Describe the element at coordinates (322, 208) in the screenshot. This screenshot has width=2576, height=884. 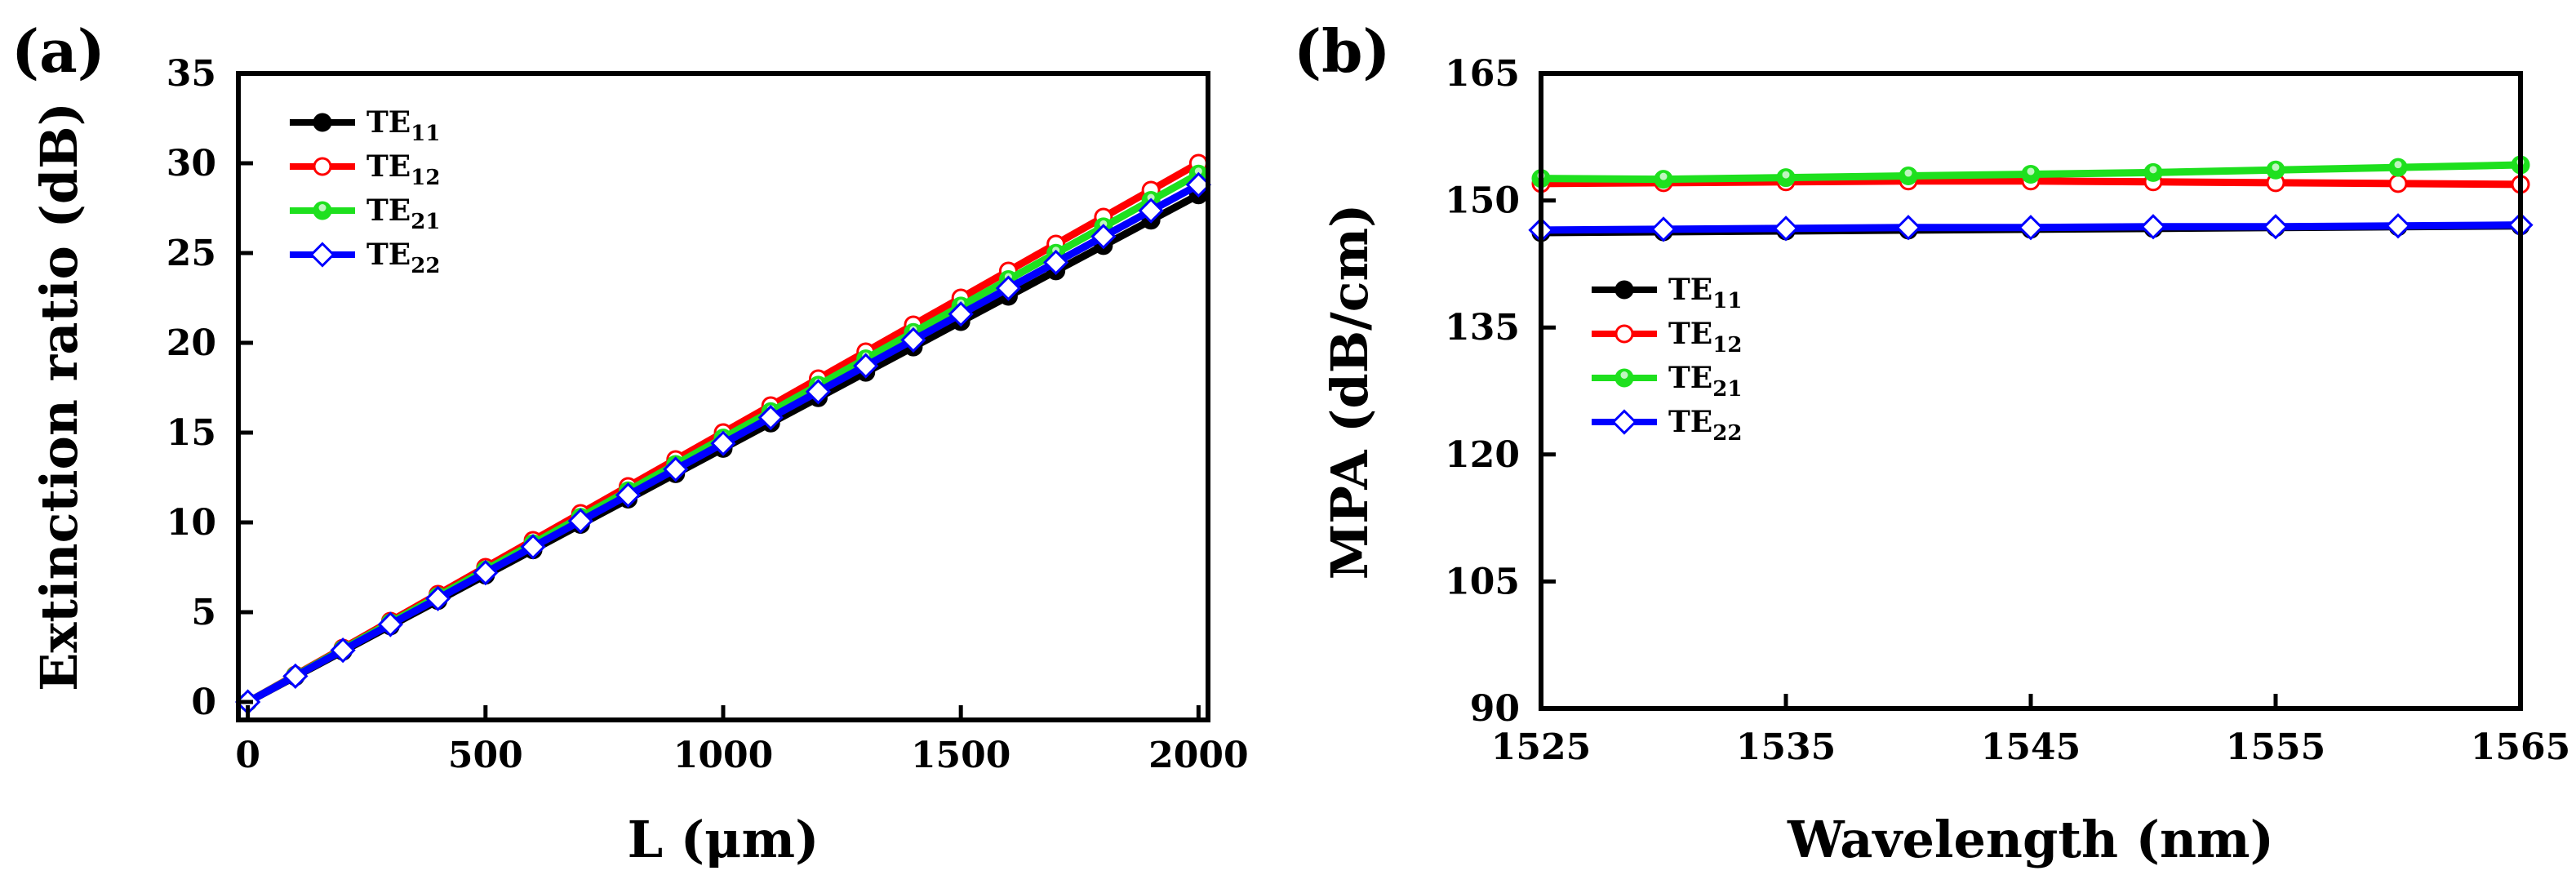
I see `legend-marker-highlight` at that location.